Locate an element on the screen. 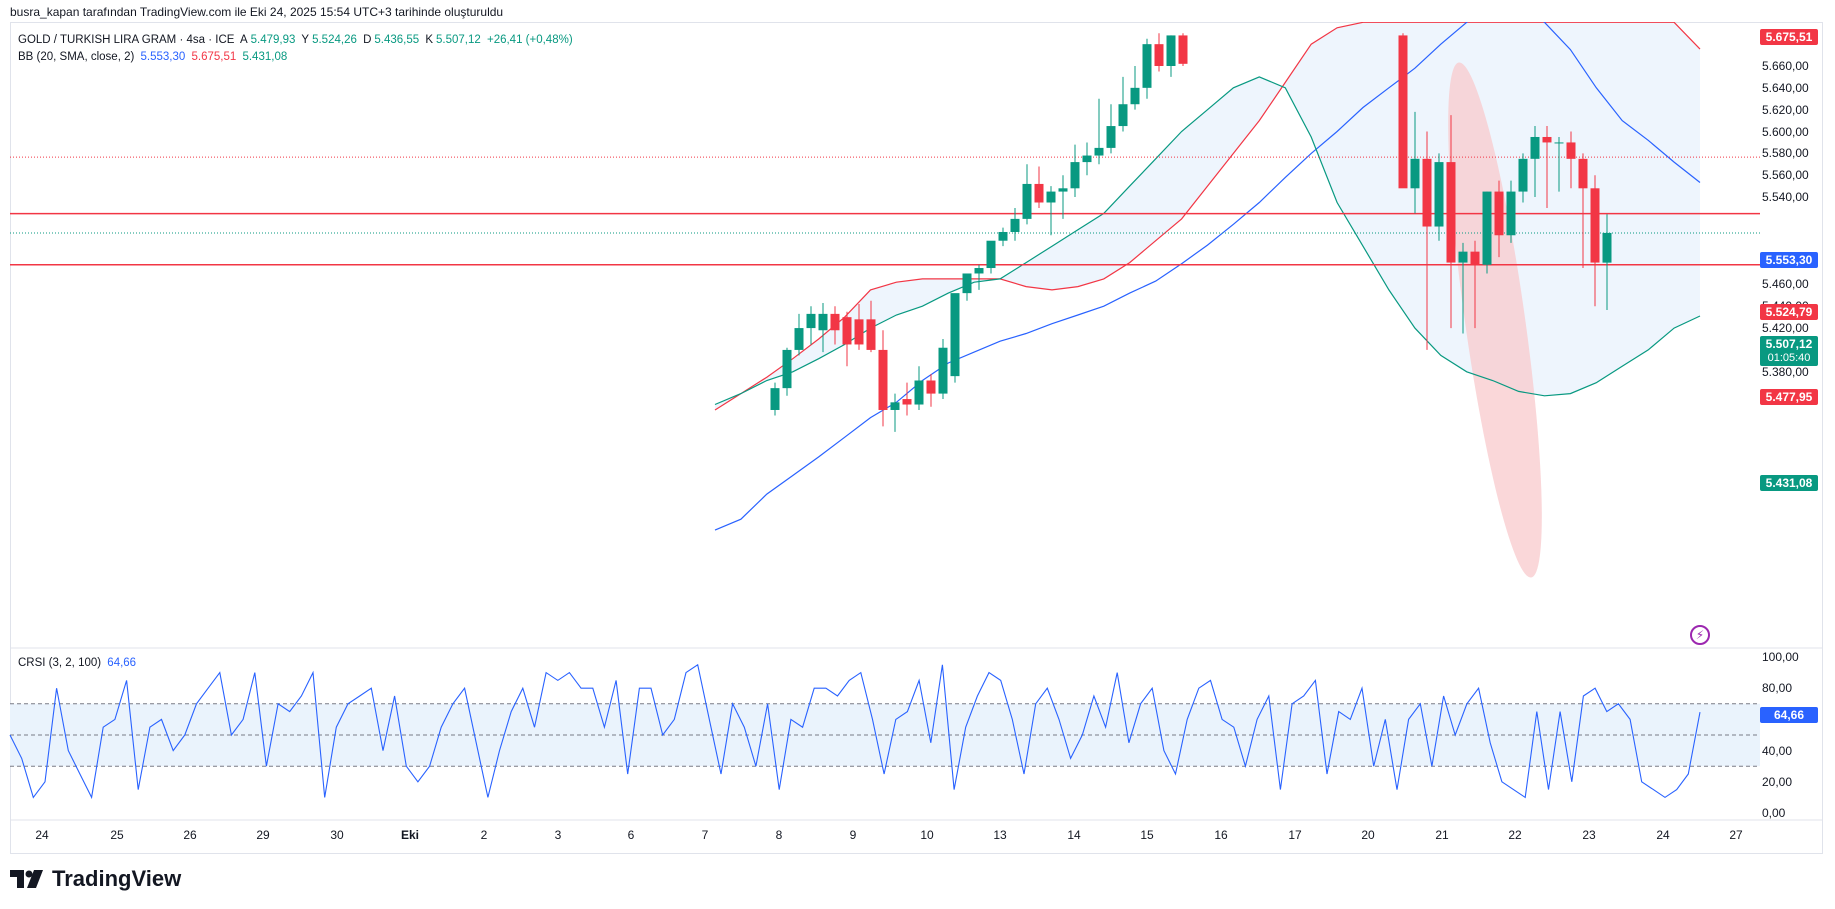 The image size is (1835, 909). candle-countdown: 01:05:40 is located at coordinates (1789, 358).